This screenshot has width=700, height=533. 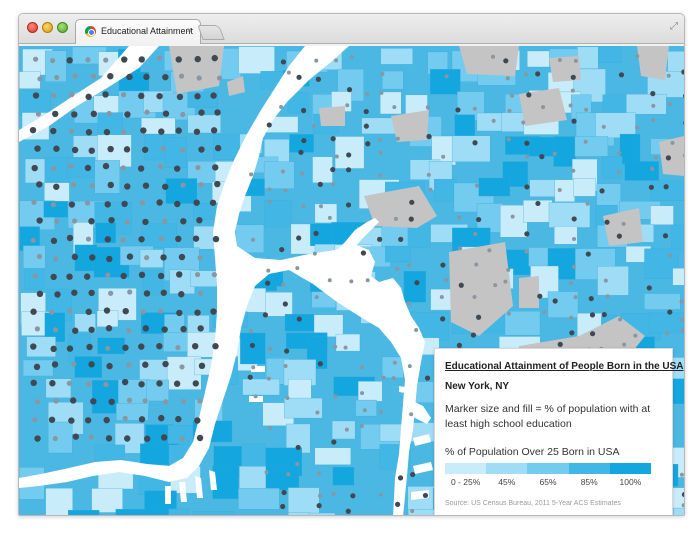 I want to click on fullscreen-icon: ⤢, so click(x=674, y=26).